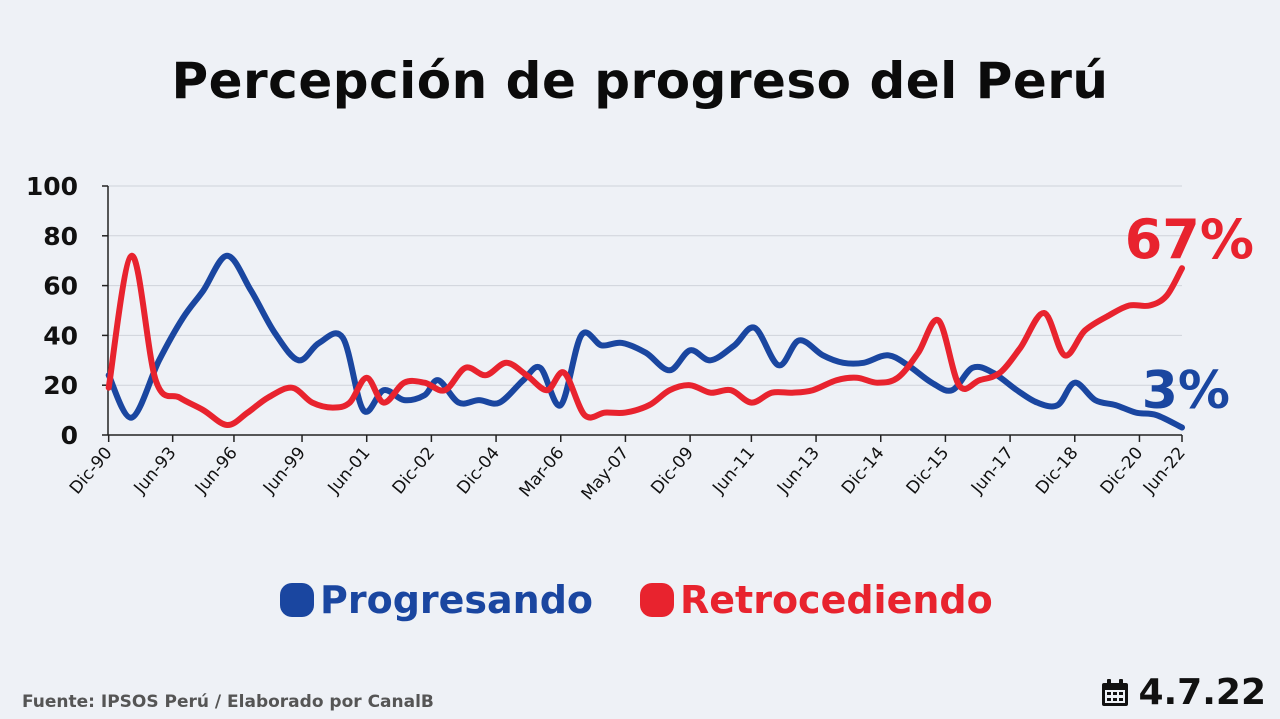 The height and width of the screenshot is (719, 1280). Describe the element at coordinates (836, 600) in the screenshot. I see `legend-label-retrocediendo: Retrocediendo` at that location.